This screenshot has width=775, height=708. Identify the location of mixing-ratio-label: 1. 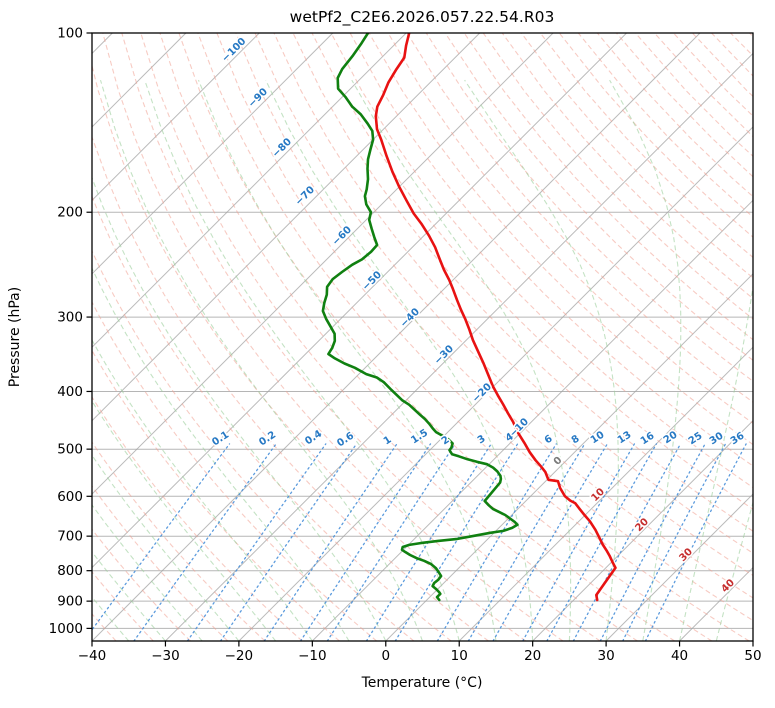
(388, 440).